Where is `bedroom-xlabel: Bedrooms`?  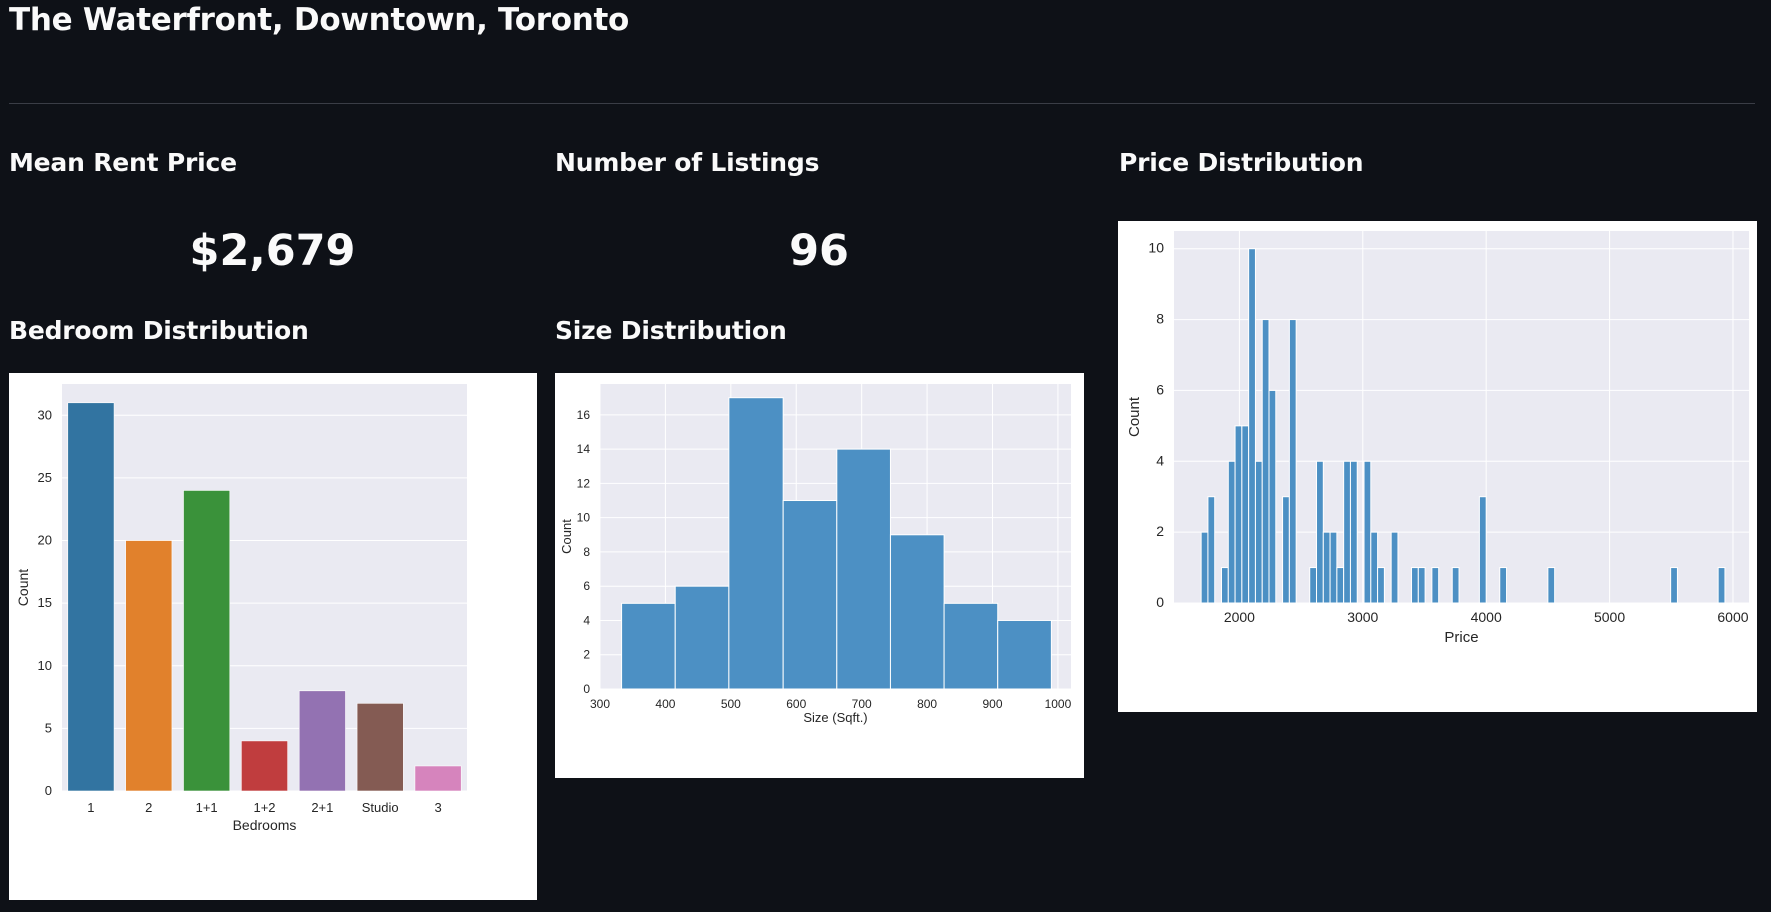 bedroom-xlabel: Bedrooms is located at coordinates (265, 825).